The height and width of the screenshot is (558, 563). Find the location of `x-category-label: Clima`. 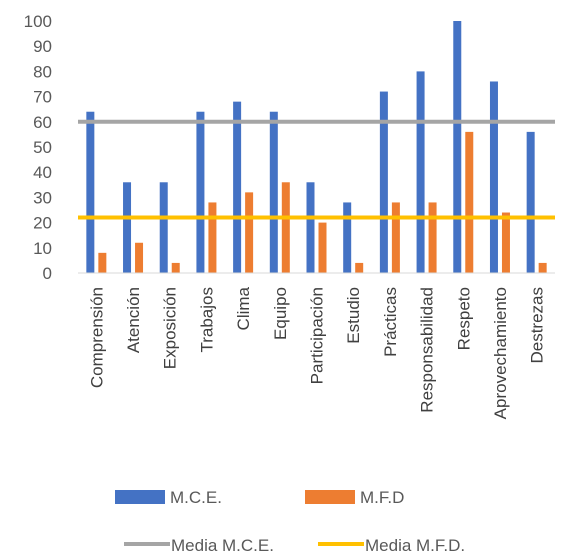

x-category-label: Clima is located at coordinates (243, 308).